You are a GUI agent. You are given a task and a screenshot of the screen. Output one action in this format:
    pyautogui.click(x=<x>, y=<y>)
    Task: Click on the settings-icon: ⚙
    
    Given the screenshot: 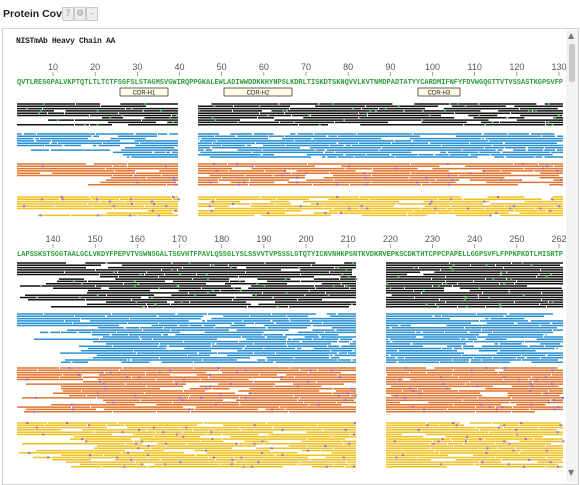 What is the action you would take?
    pyautogui.click(x=80, y=14)
    